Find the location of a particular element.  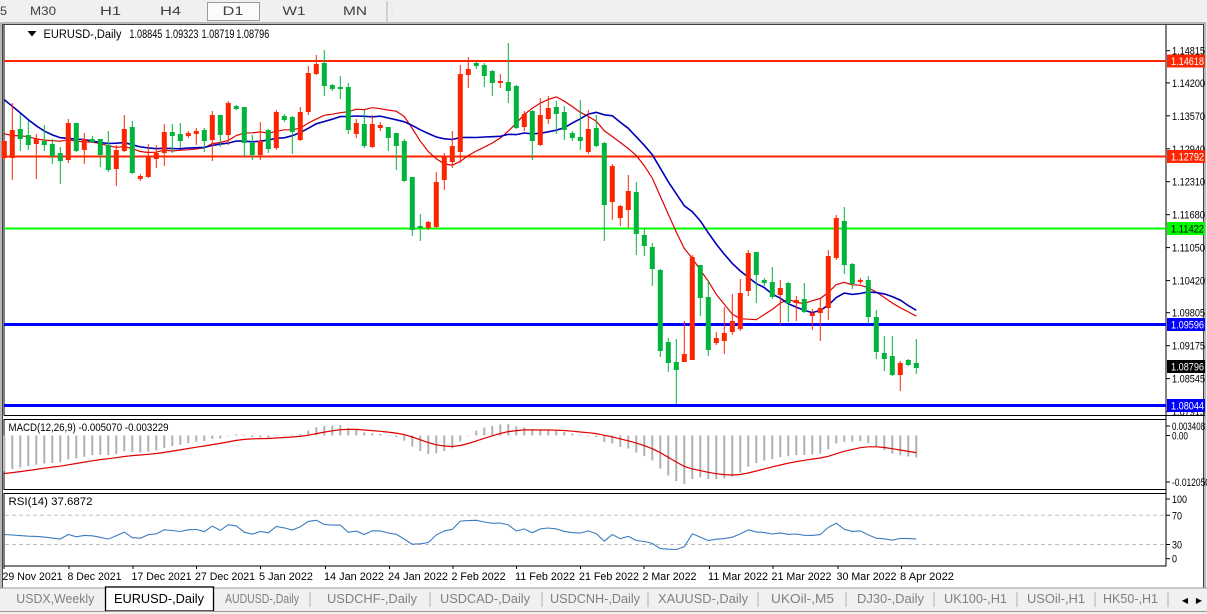

svg-text: MN is located at coordinates (355, 12).